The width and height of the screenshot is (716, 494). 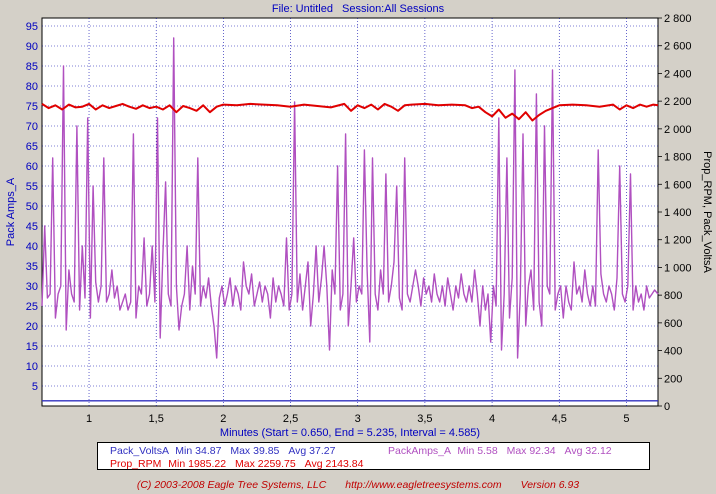 What do you see at coordinates (11, 211) in the screenshot?
I see `y-left-axis-title: Pack Amps_A` at bounding box center [11, 211].